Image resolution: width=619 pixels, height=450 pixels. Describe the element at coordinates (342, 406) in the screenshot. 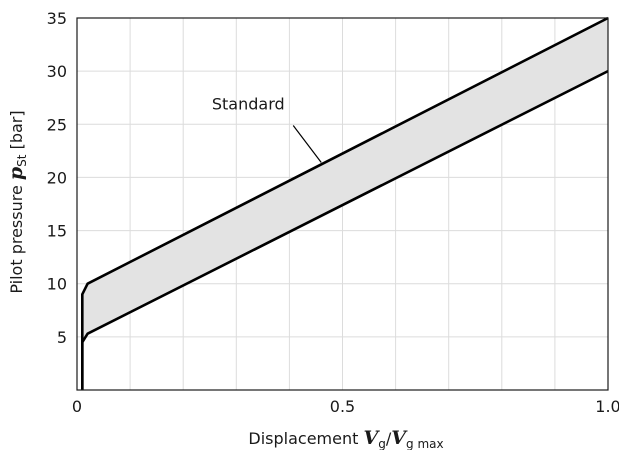

I see `x-tick-label: 0.5` at that location.